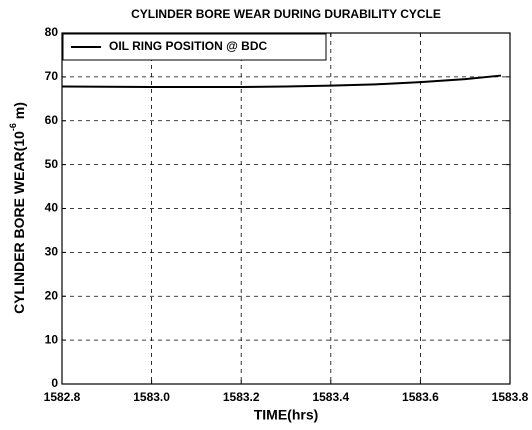  Describe the element at coordinates (286, 415) in the screenshot. I see `x-axis-label: TIME(hrs)` at that location.